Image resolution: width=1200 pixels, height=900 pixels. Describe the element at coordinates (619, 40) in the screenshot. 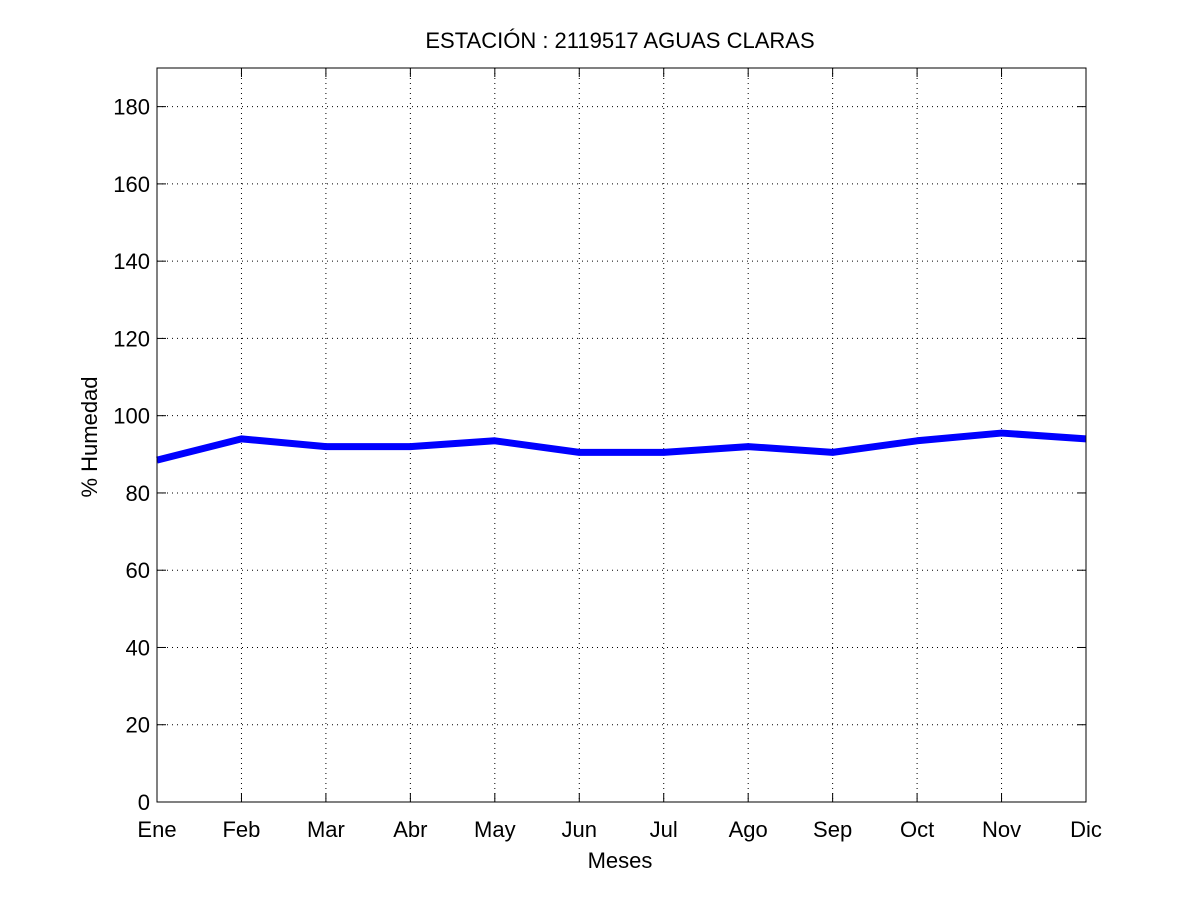

I see `chart-title: ESTACIÓN : 2119517 AGUAS CLARAS` at that location.